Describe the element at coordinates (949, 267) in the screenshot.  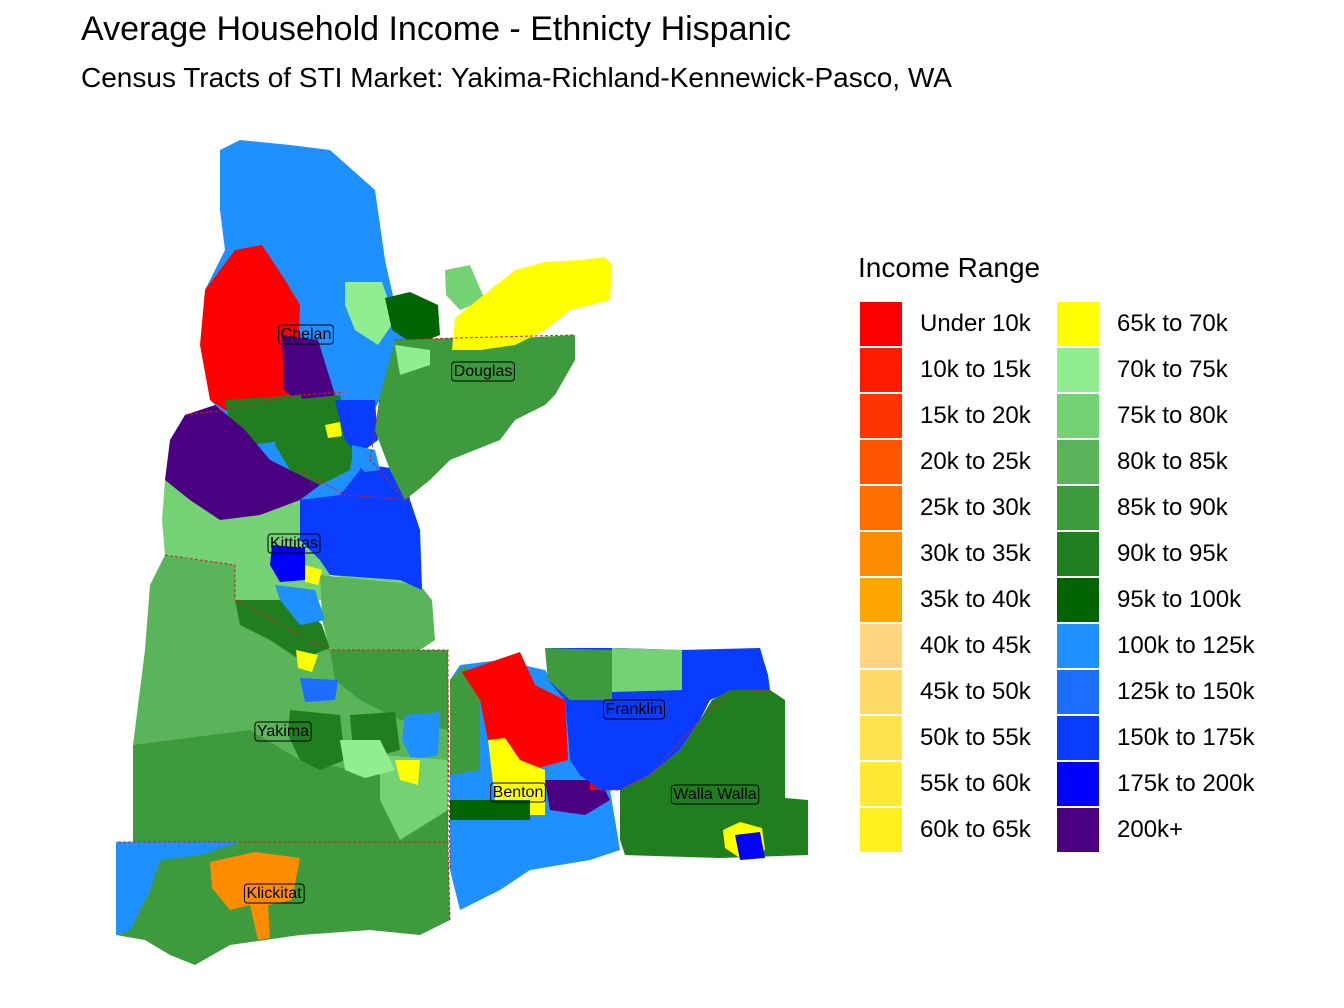
I see `legend-title: Income Range` at that location.